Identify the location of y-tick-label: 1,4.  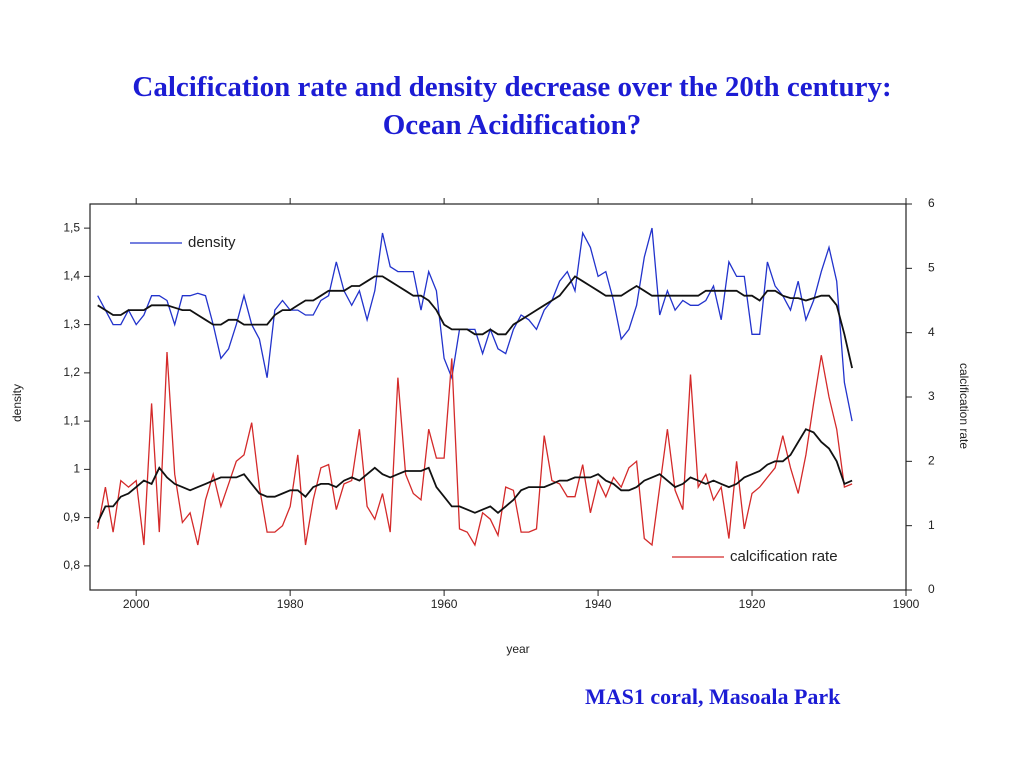
(71, 276).